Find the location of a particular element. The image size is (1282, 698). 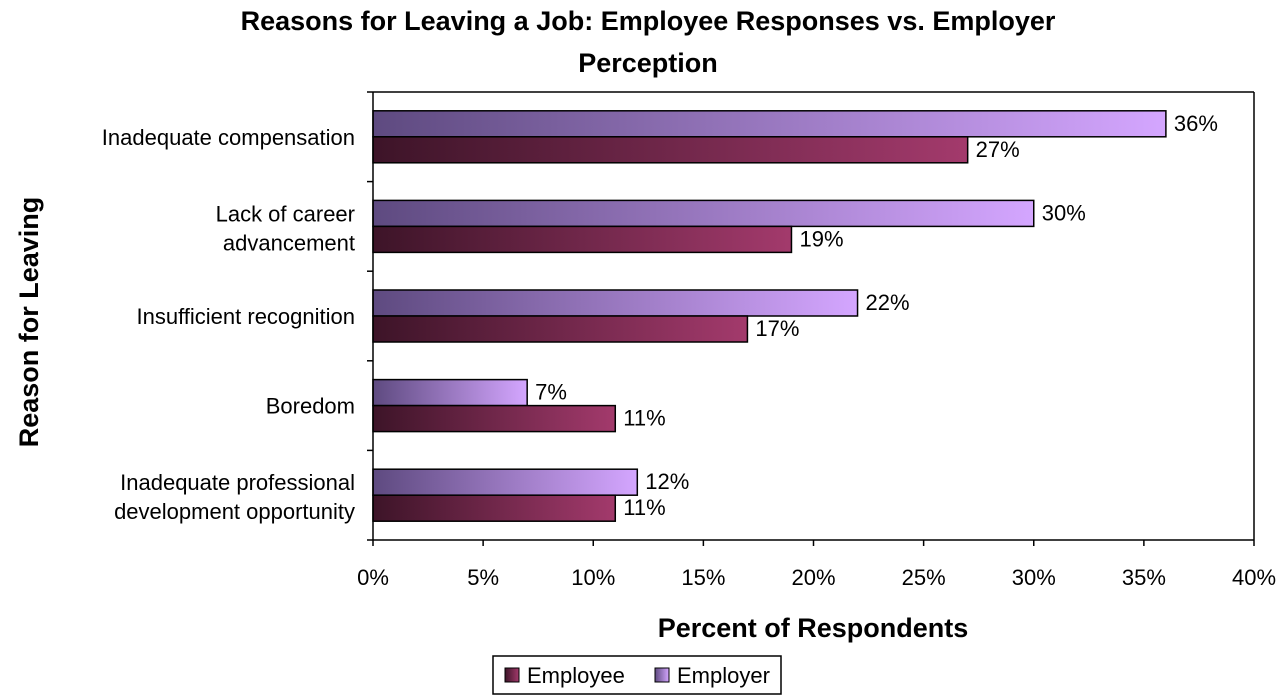

data-label-employer: 36% is located at coordinates (1196, 123).